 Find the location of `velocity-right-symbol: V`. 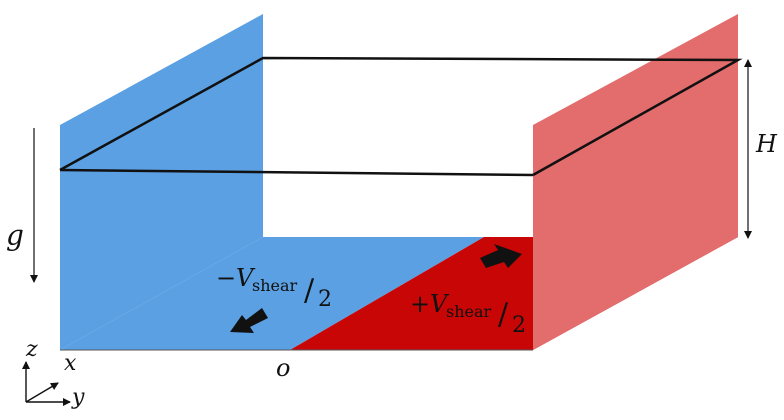

velocity-right-symbol: V is located at coordinates (440, 304).